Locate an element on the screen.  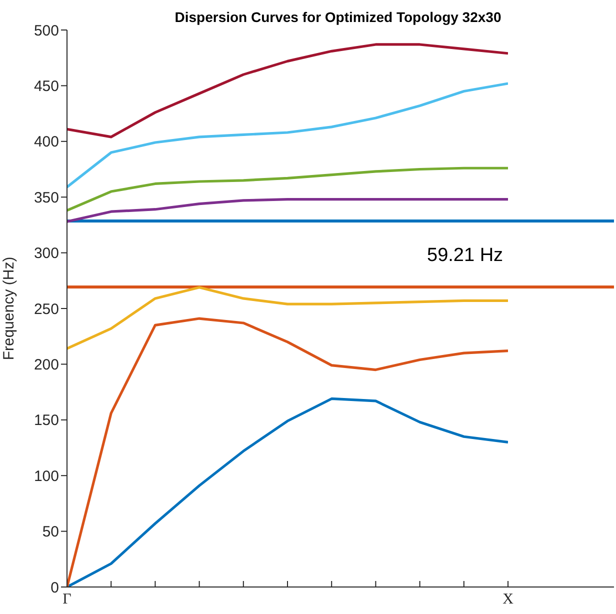
y-tick-label: 150 is located at coordinates (46, 421).